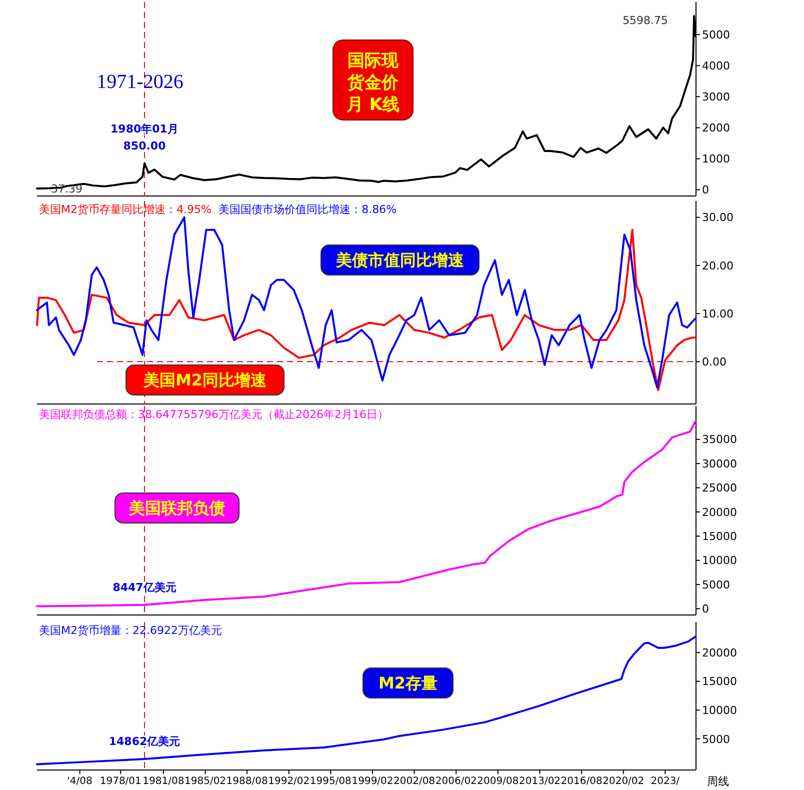  What do you see at coordinates (213, 414) in the screenshot?
I see `text: 美国联邦负债总额：38.647755796万亿美元（截止2026年2月16日）` at bounding box center [213, 414].